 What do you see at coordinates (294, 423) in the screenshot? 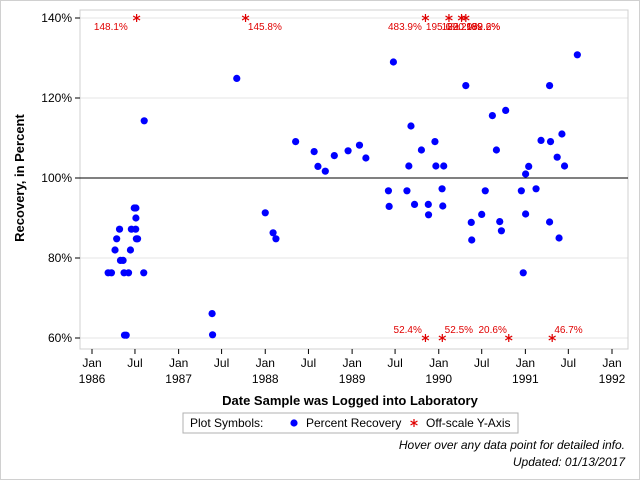
I see `legend-dot-marker` at bounding box center [294, 423].